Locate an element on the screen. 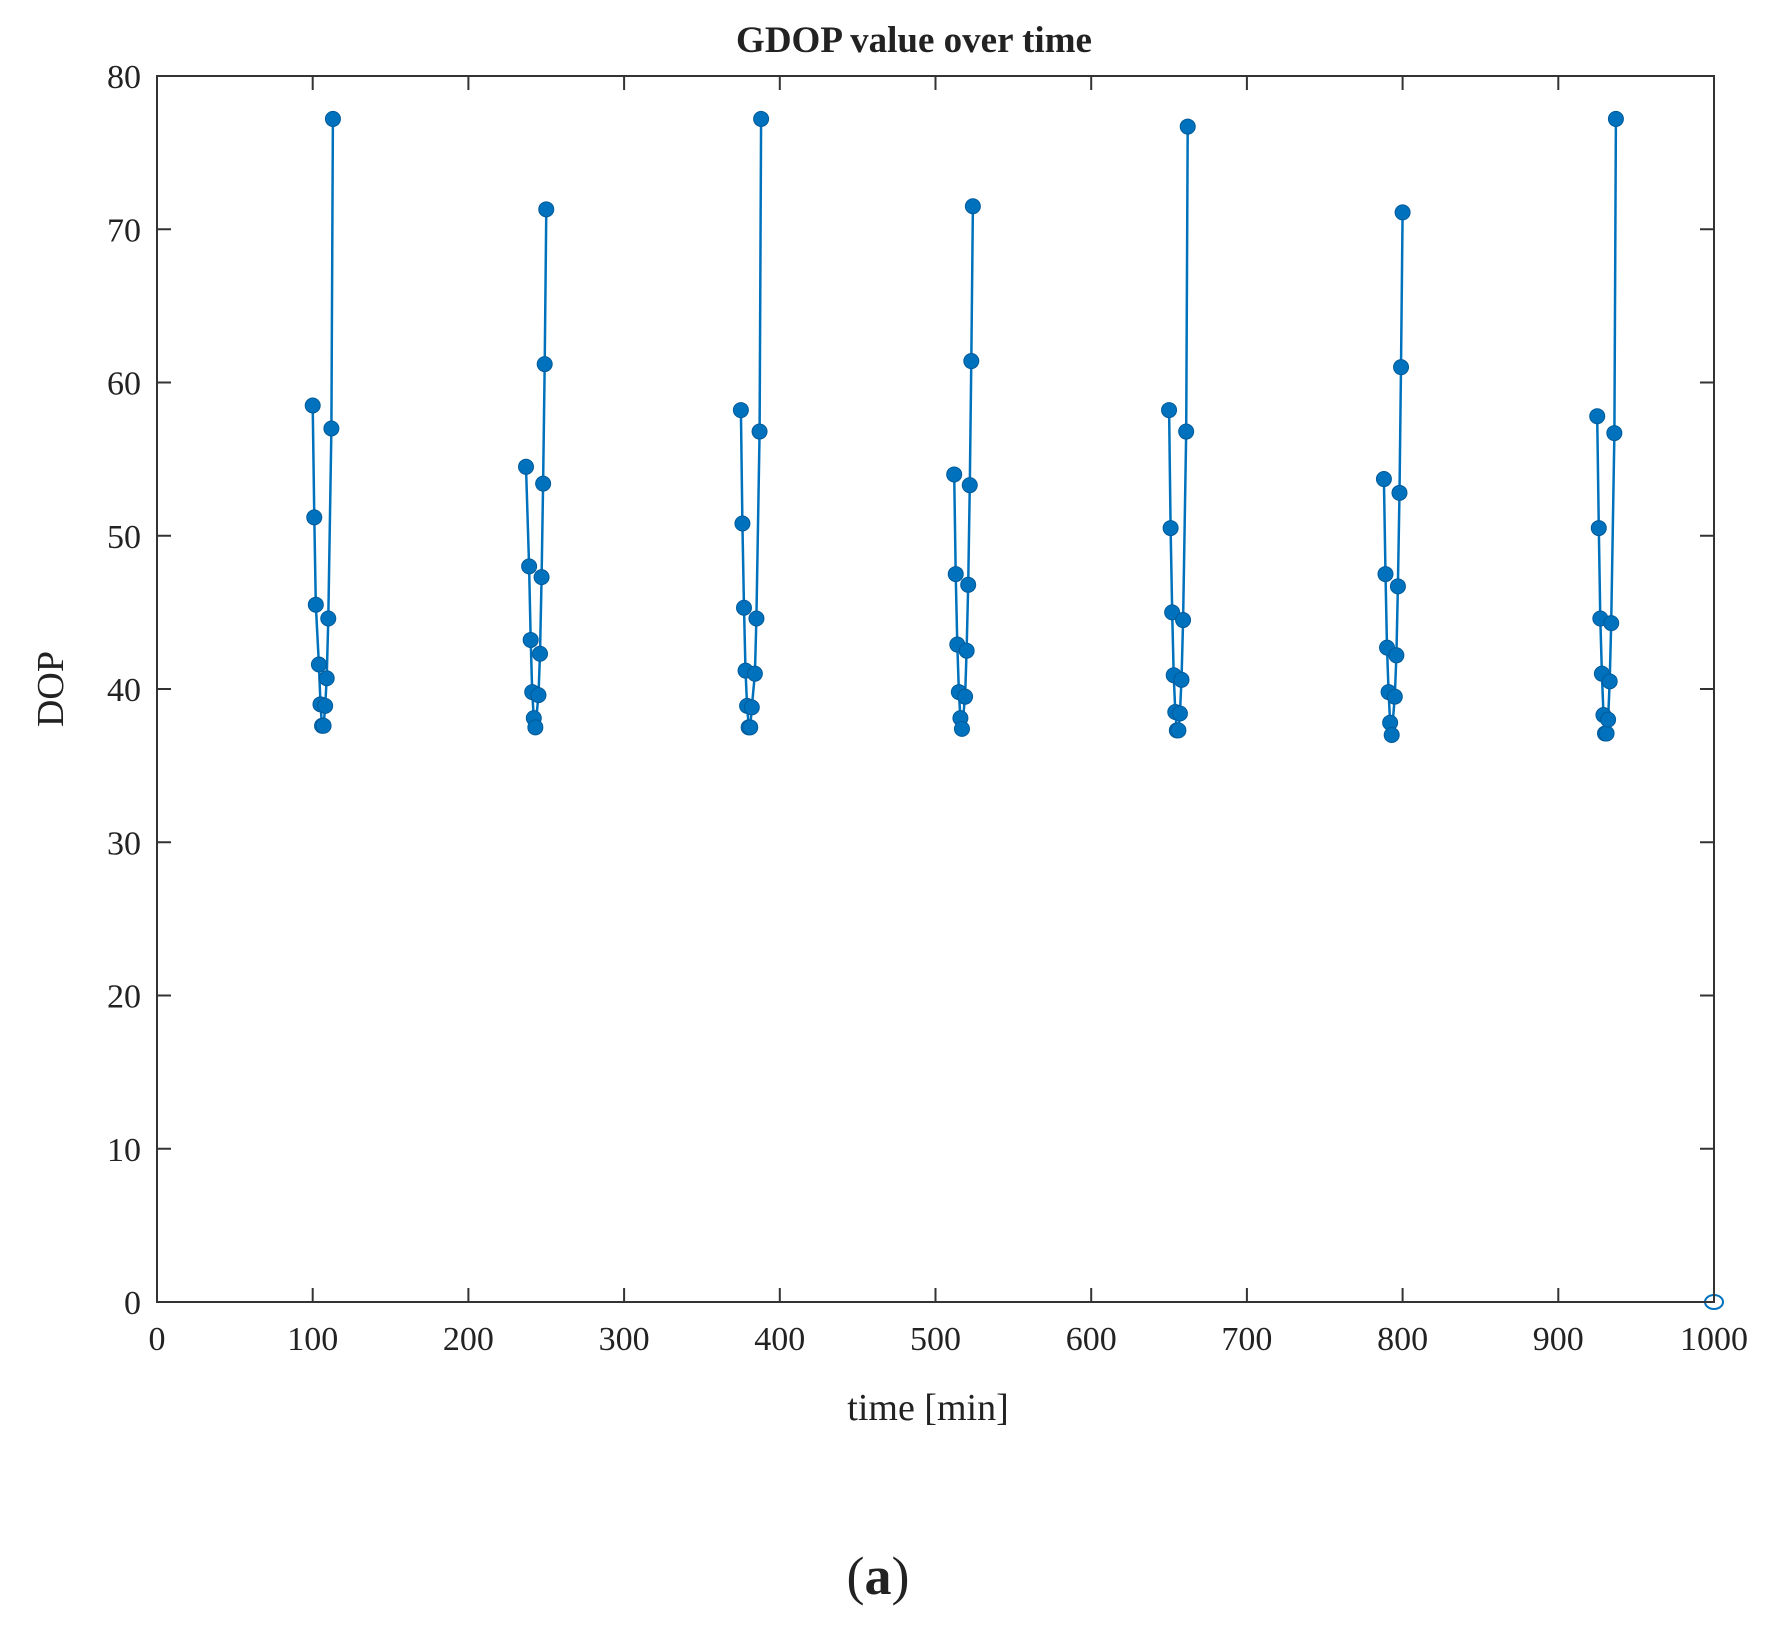 The width and height of the screenshot is (1765, 1634). x-tick-label: 700 is located at coordinates (1246, 1339).